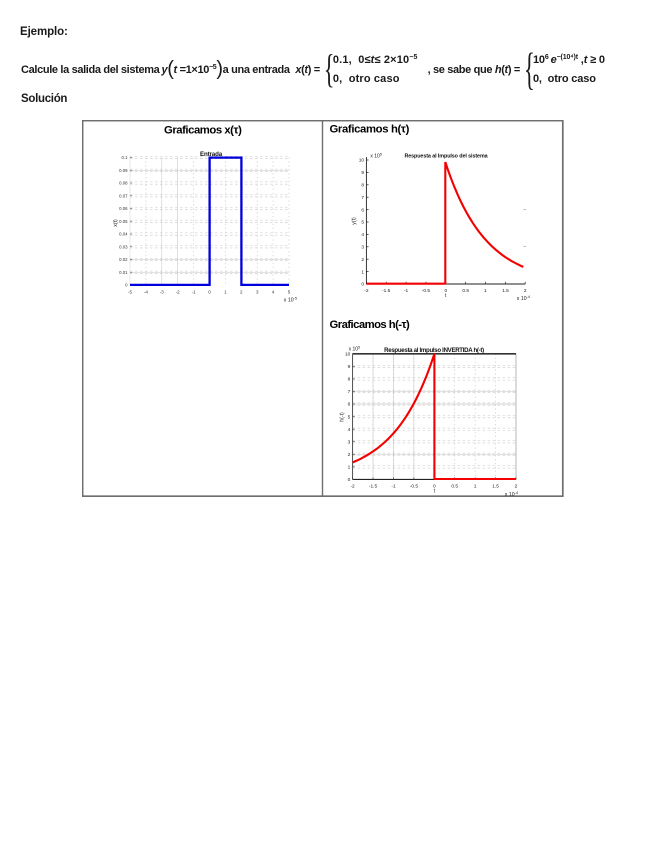 This screenshot has height=848, width=655. I want to click on svg-text: Graficamos h(-τ), so click(370, 325).